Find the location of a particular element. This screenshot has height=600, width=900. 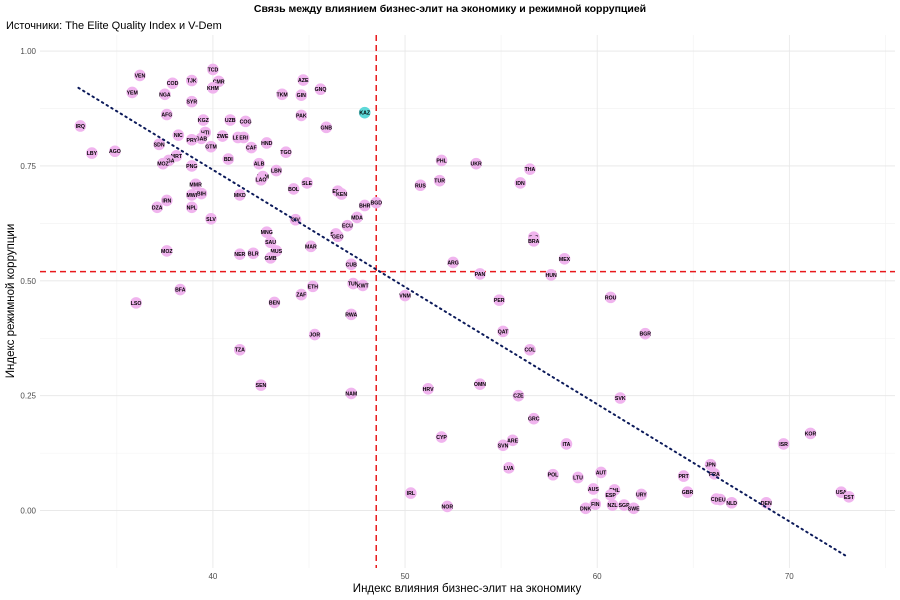

point-tjk is located at coordinates (191, 80).